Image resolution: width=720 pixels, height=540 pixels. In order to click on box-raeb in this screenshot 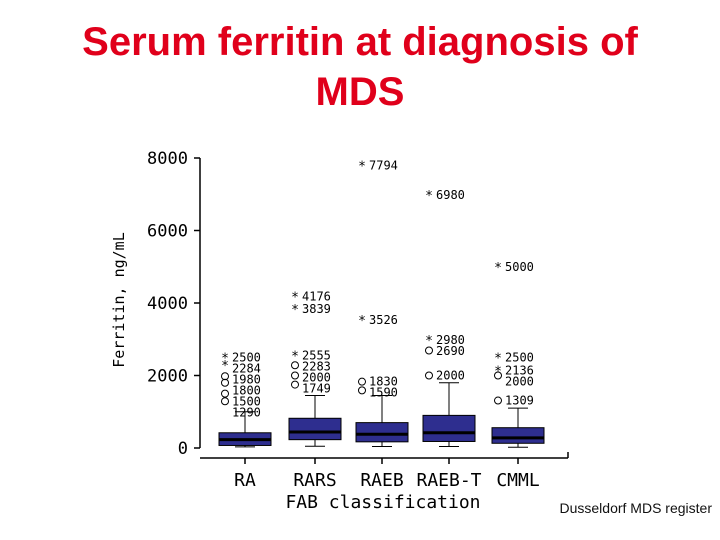, I will do `click(382, 432)`.